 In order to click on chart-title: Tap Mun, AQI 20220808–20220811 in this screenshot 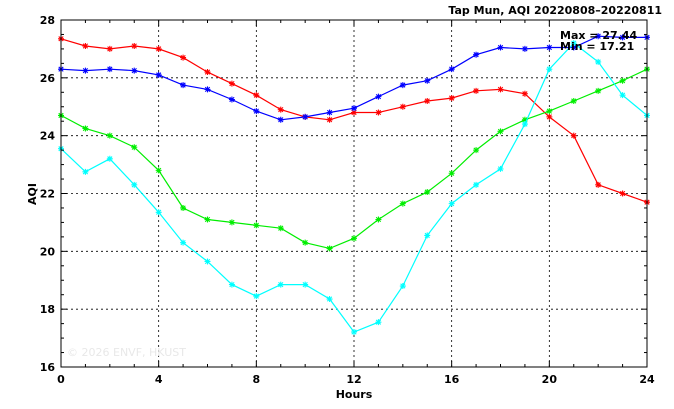, I will do `click(555, 10)`.